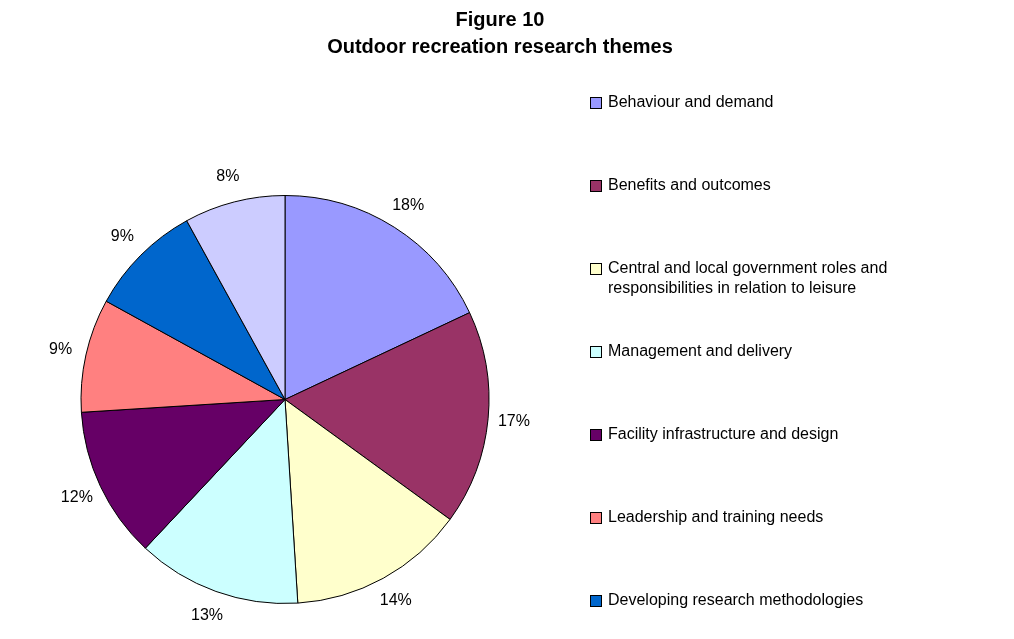 The height and width of the screenshot is (639, 1014). I want to click on data-label: 12%, so click(76, 496).